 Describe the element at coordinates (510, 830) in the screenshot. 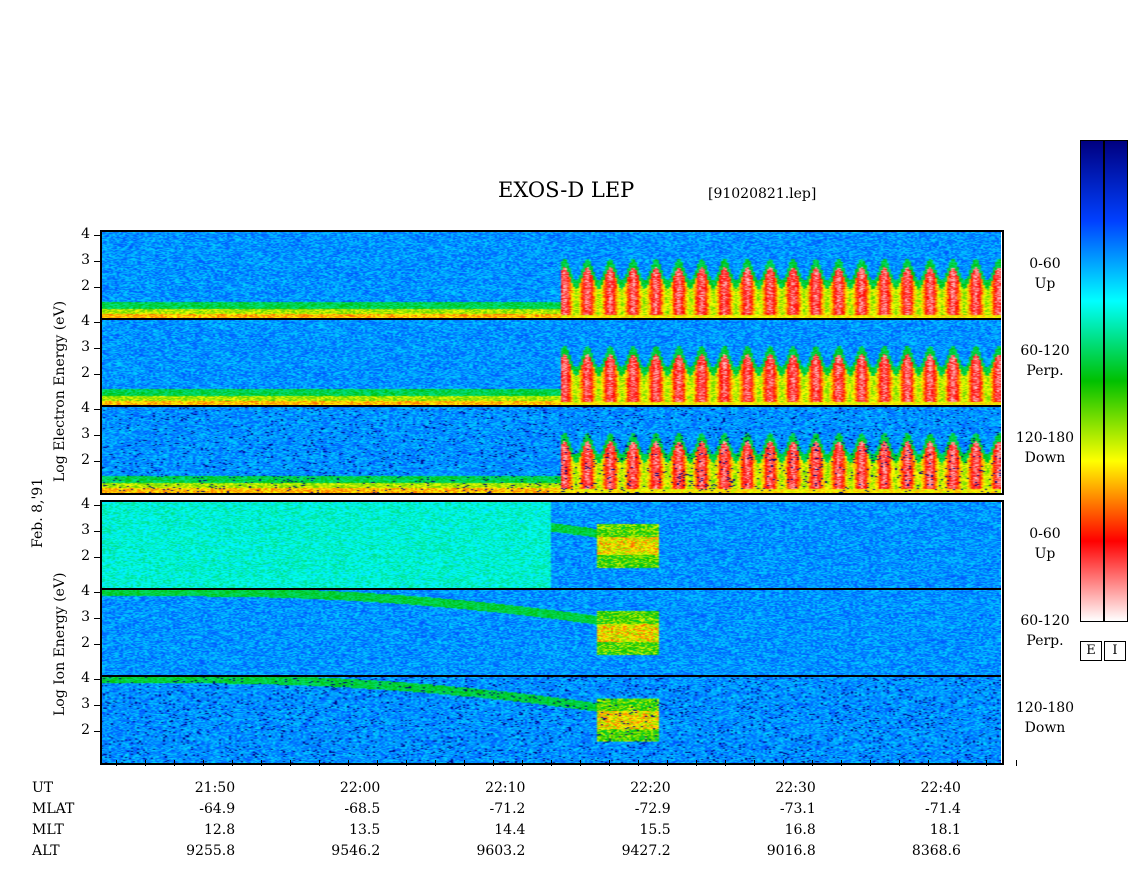

I see `axis-row-value: 14.4` at that location.